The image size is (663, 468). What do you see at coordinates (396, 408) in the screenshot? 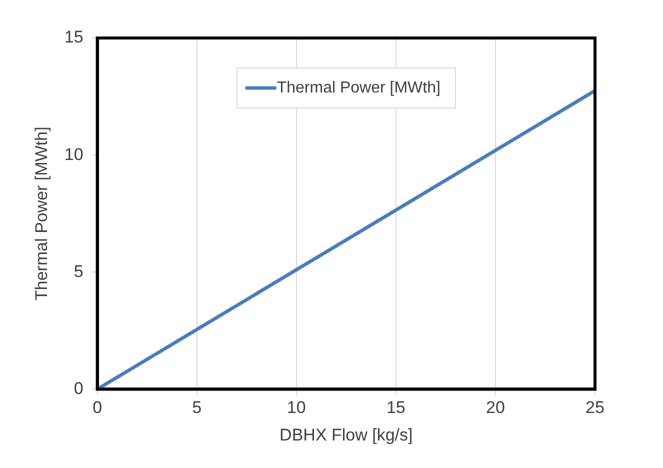
I see `x-tick-label: 15` at bounding box center [396, 408].